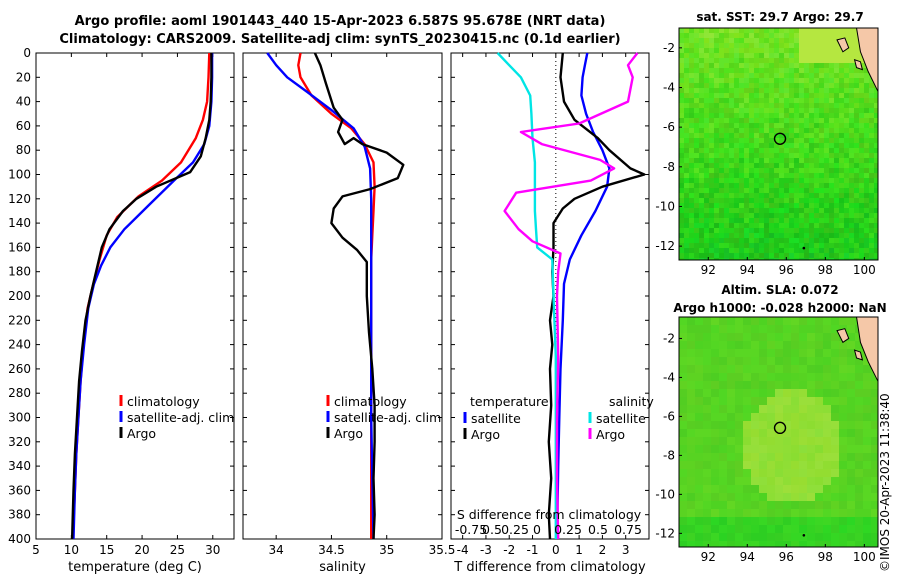 The image size is (900, 580). Describe the element at coordinates (571, 296) in the screenshot. I see `series-line-salinity-argo` at that location.